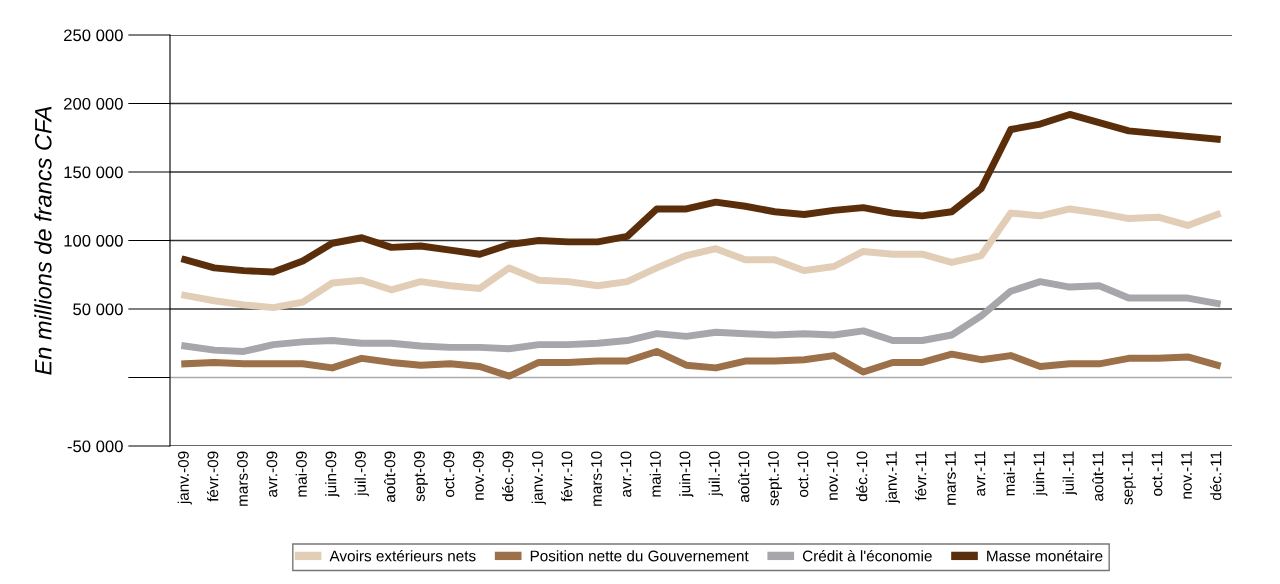  What do you see at coordinates (361, 474) in the screenshot?
I see `x-tick-label: juil.-09` at bounding box center [361, 474].